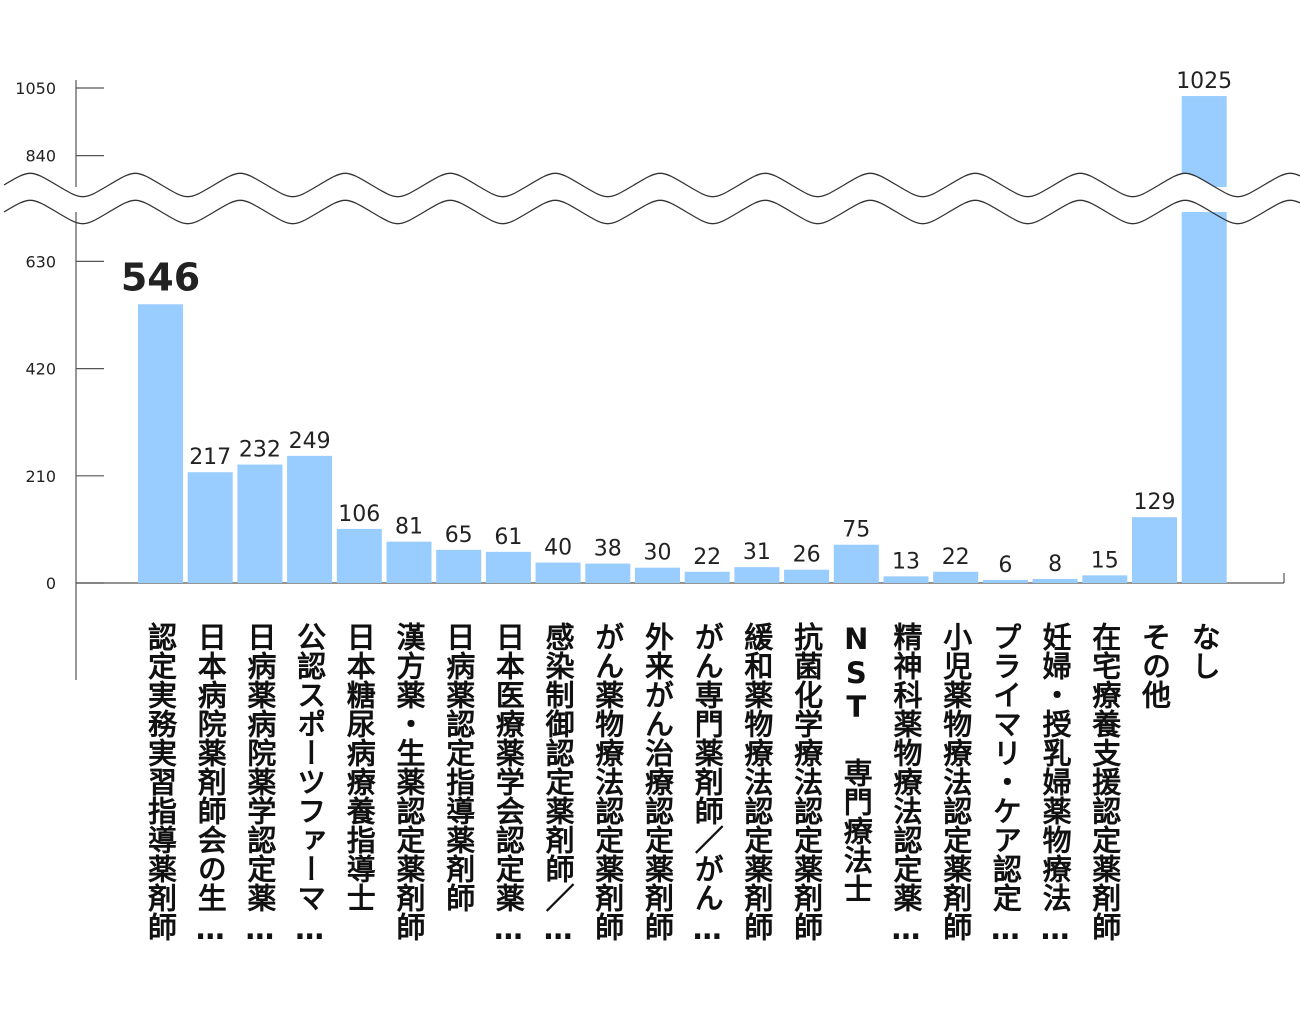  I want to click on break-line-top, so click(651, 185).